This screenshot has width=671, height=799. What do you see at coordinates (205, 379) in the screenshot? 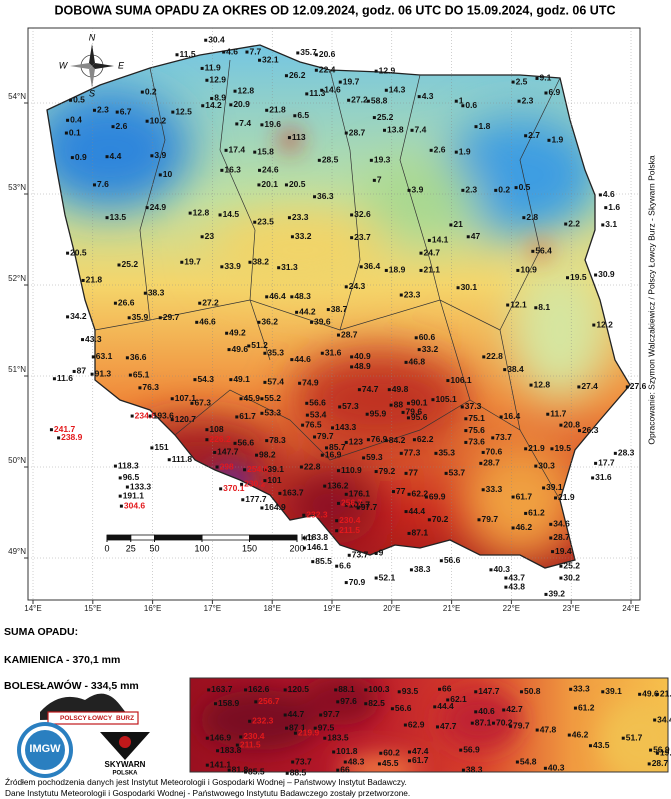
I see `station-value: 54.3` at bounding box center [205, 379].